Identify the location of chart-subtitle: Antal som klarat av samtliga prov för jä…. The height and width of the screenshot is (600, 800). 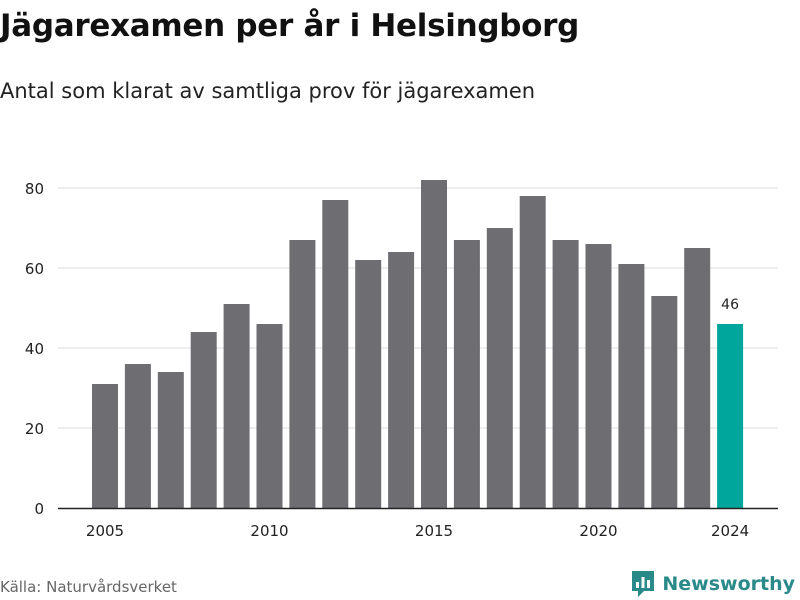
(268, 91).